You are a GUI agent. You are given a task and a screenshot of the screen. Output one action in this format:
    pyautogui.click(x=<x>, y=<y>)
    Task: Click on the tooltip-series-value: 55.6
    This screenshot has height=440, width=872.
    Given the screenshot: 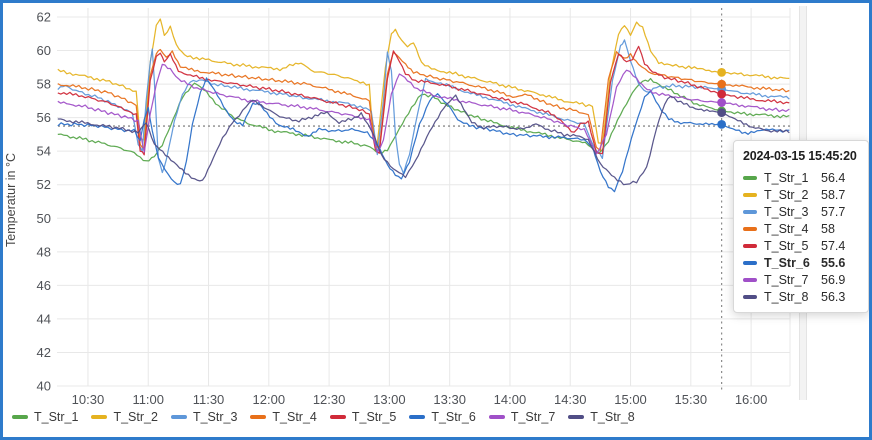 What is the action you would take?
    pyautogui.click(x=833, y=262)
    